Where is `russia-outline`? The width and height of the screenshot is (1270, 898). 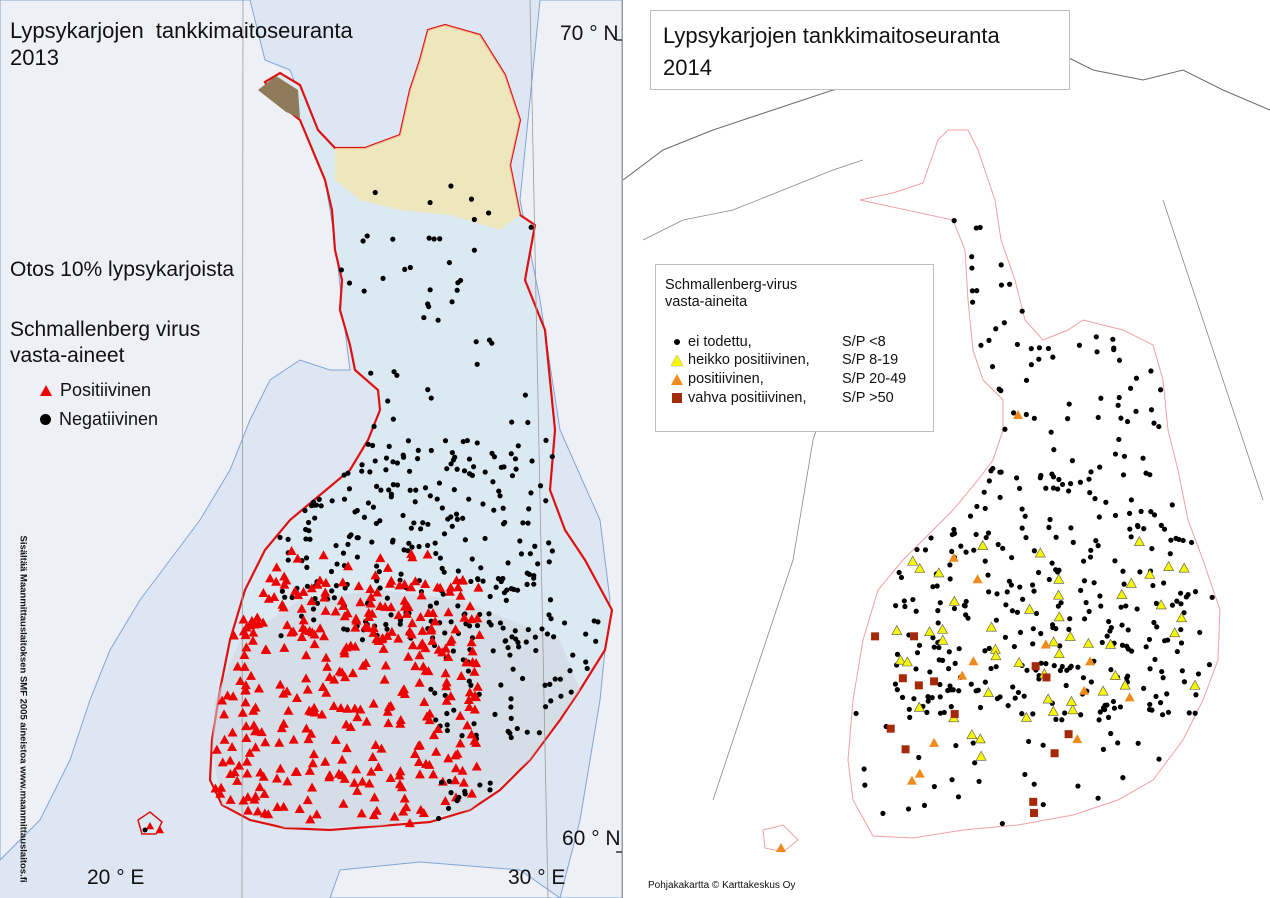 russia-outline is located at coordinates (1213, 350).